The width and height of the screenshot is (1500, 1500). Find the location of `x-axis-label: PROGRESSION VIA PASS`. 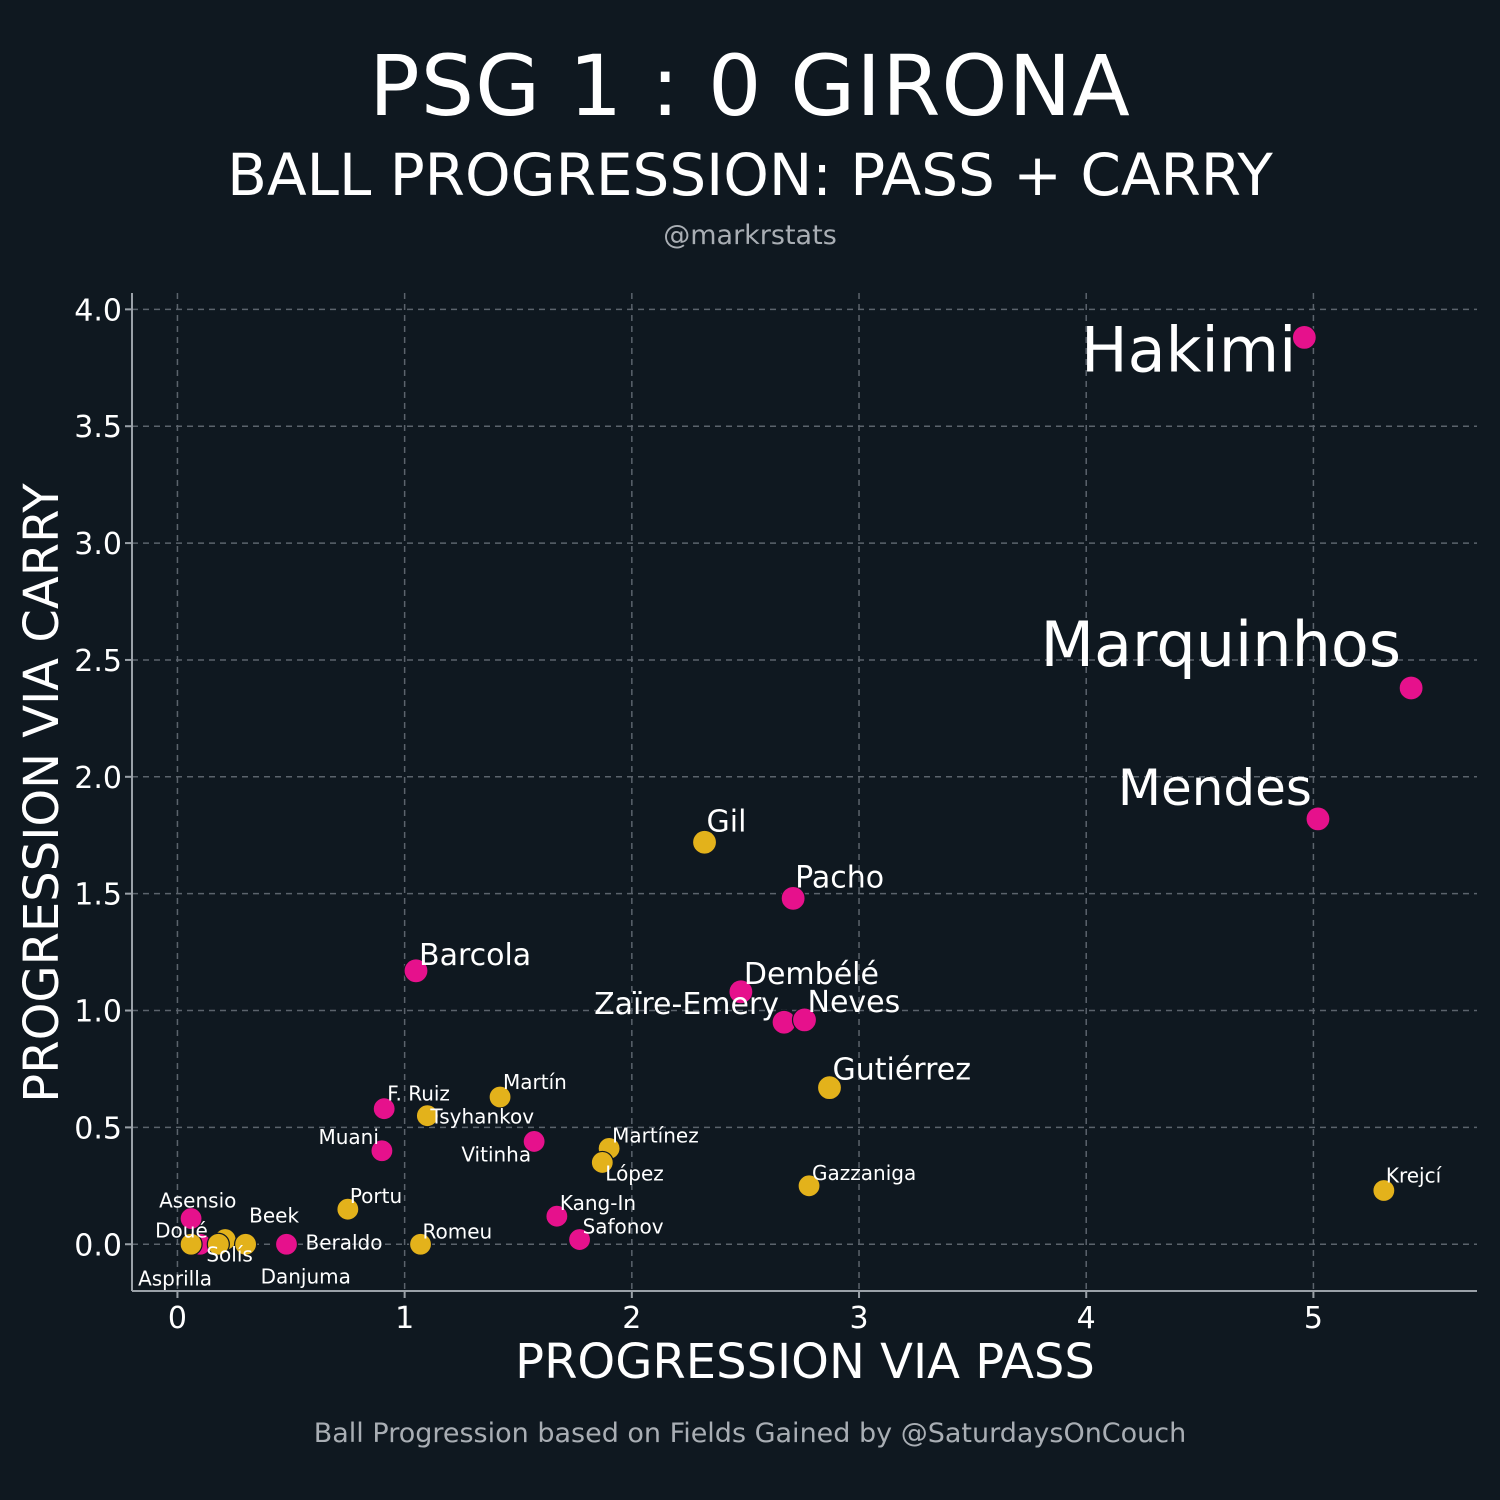

x-axis-label: PROGRESSION VIA PASS is located at coordinates (805, 1362).